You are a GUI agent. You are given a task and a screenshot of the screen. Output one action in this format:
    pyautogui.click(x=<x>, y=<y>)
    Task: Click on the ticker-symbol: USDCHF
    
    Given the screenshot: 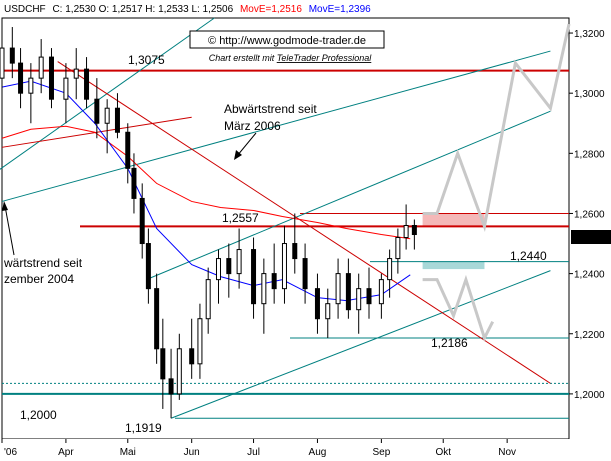 What is the action you would take?
    pyautogui.click(x=25, y=9)
    